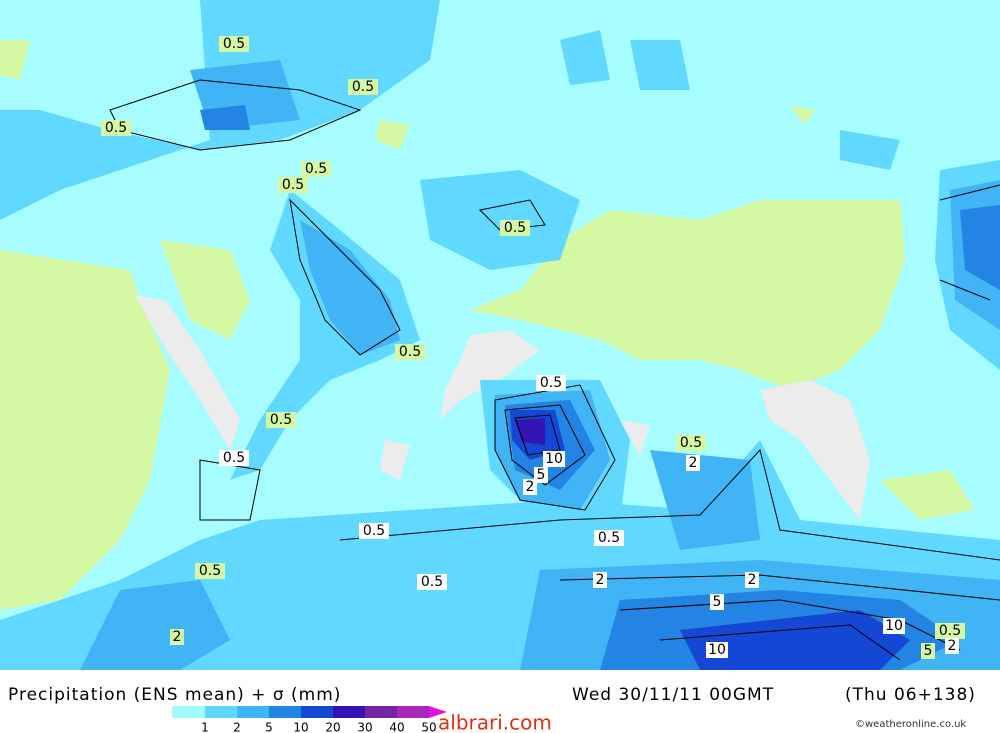 This screenshot has height=733, width=1000. Describe the element at coordinates (269, 727) in the screenshot. I see `legend-tick-label: 5` at that location.